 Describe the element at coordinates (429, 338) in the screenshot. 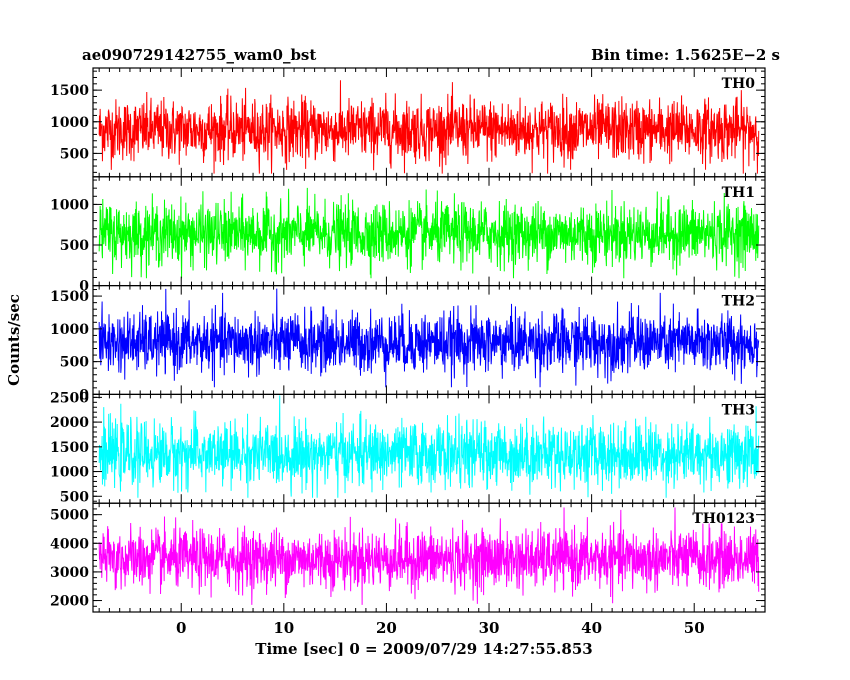

I see `series-line-th2` at that location.